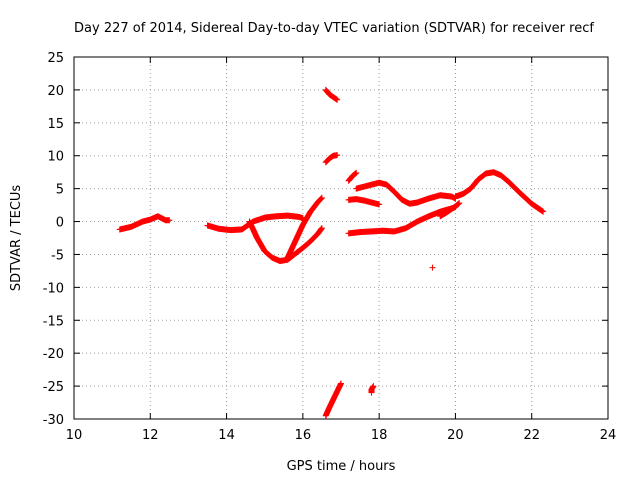 Image resolution: width=640 pixels, height=480 pixels. What do you see at coordinates (226, 435) in the screenshot?
I see `x-tick-label: 14` at bounding box center [226, 435].